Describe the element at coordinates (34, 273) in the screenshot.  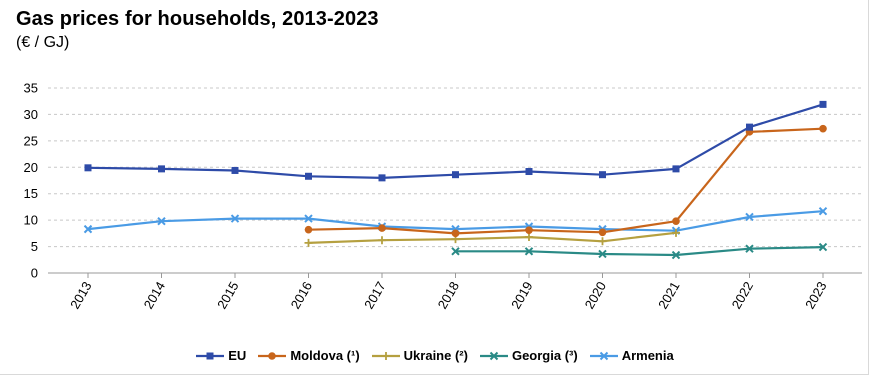
I see `y-tick-label: 0` at that location.